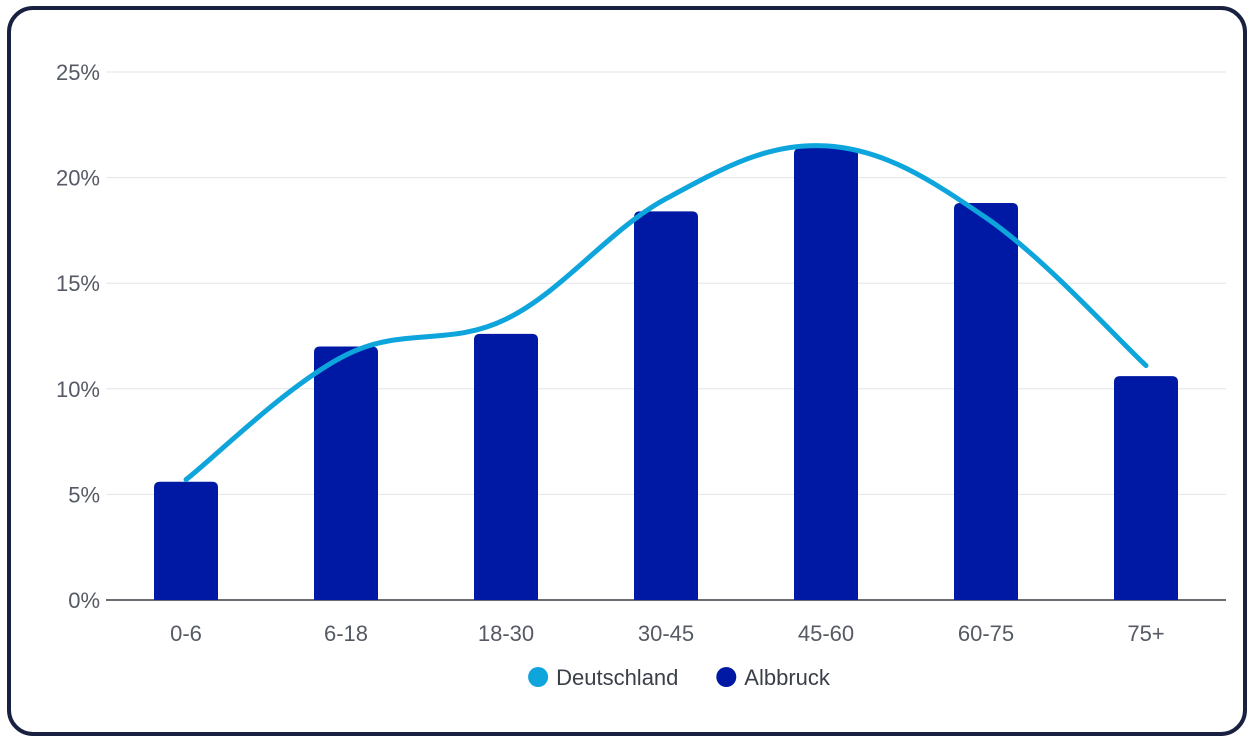 This screenshot has width=1259, height=736. What do you see at coordinates (186, 633) in the screenshot?
I see `x-tick-label: 0-6` at bounding box center [186, 633].